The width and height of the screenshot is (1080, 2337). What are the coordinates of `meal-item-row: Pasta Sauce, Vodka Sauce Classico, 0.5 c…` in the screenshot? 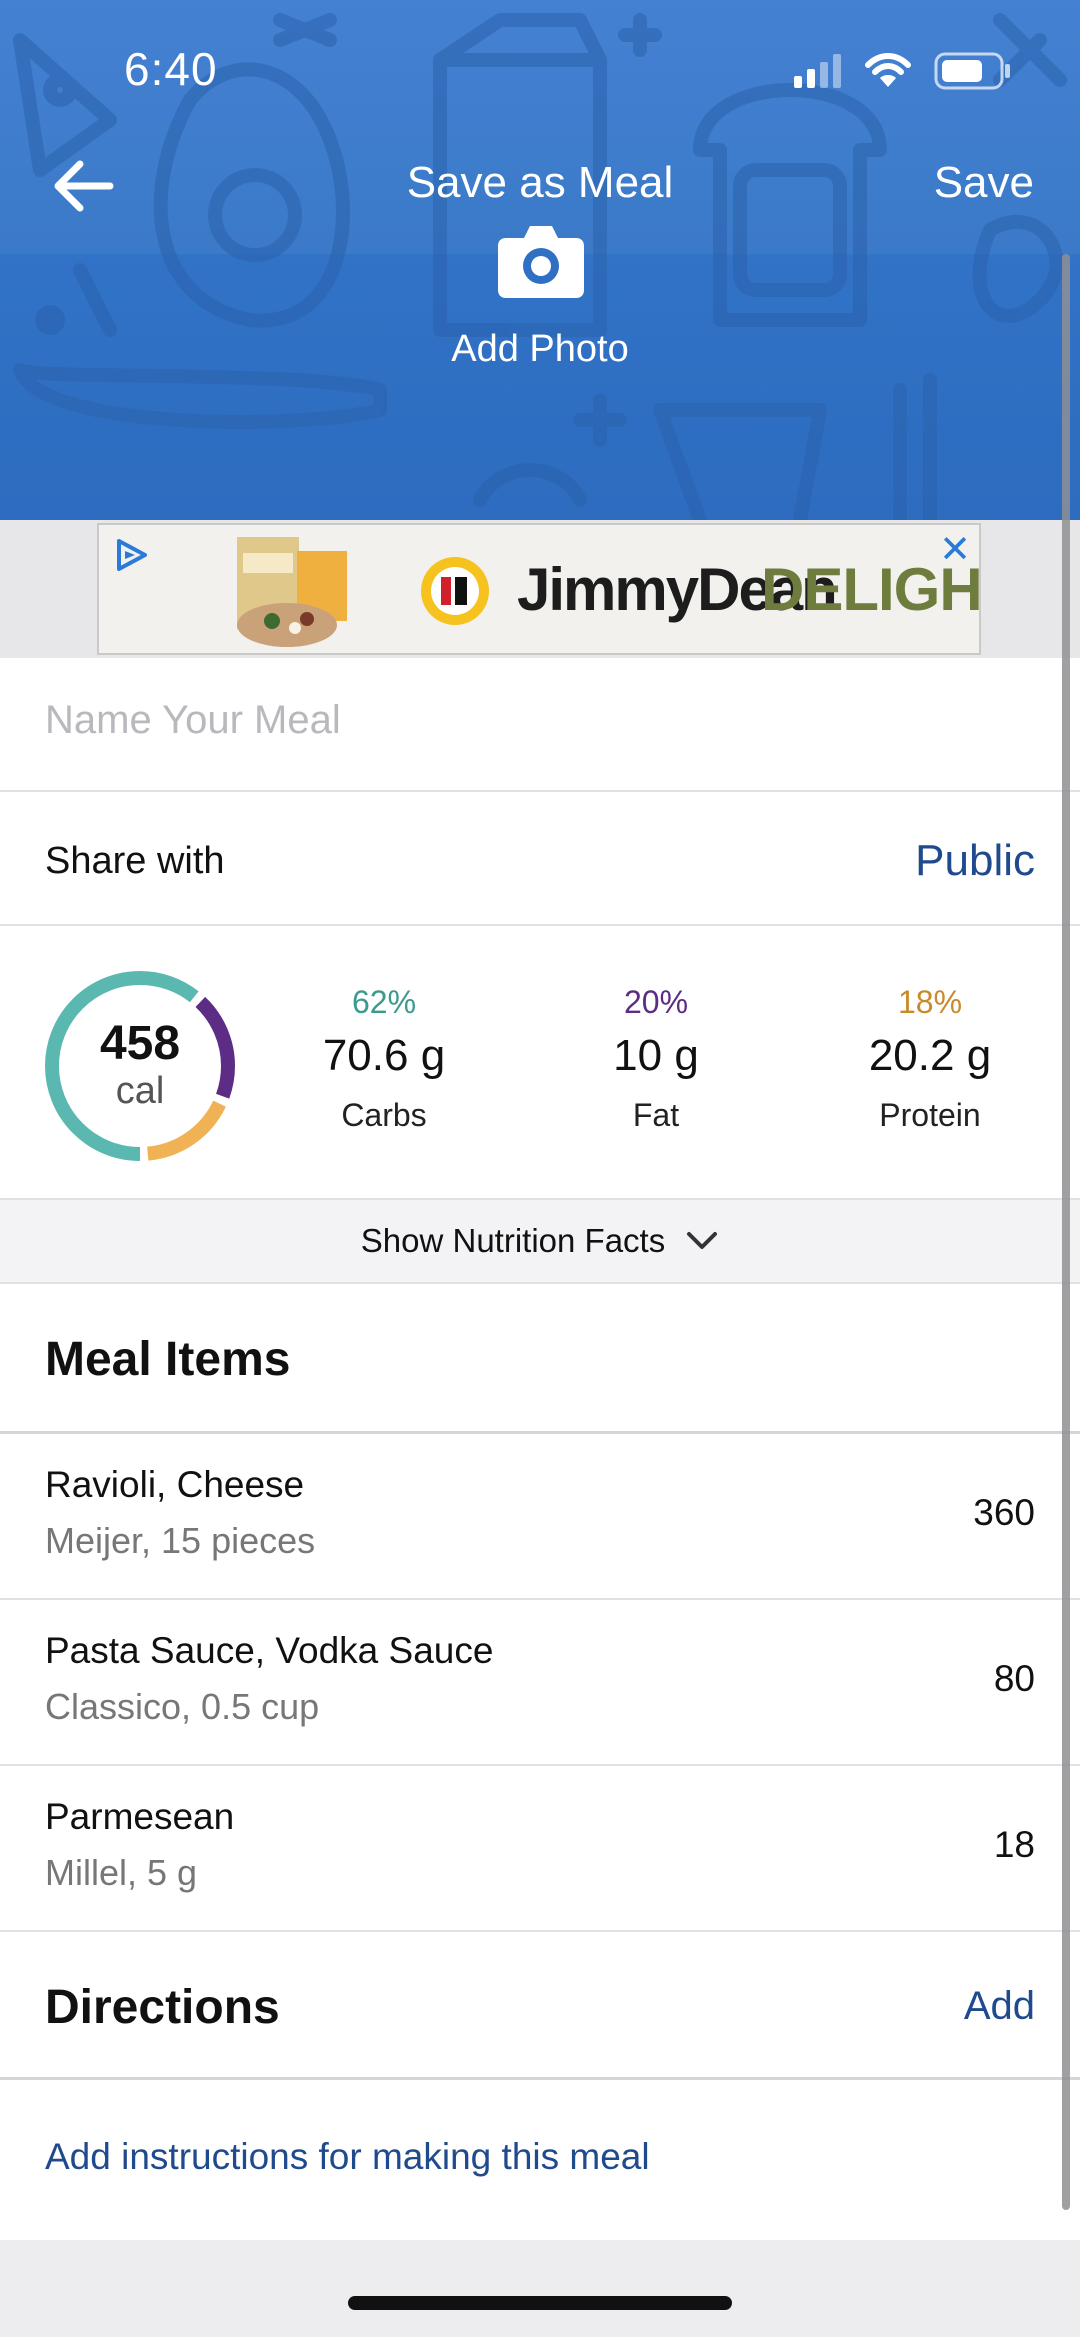 It's located at (540, 1683).